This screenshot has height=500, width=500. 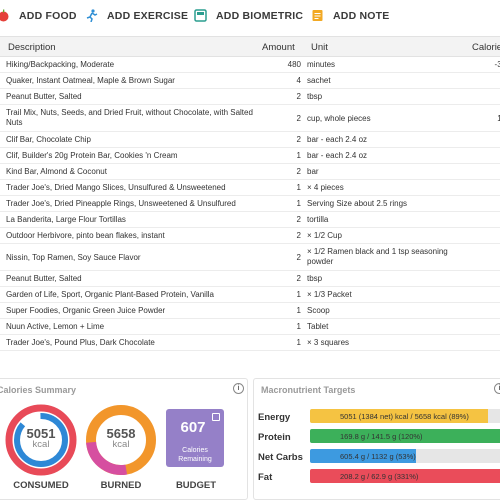 I want to click on macro-row-net-carbs: Net Carbs 605.4 g / 1132 g (53%), so click(x=379, y=457).